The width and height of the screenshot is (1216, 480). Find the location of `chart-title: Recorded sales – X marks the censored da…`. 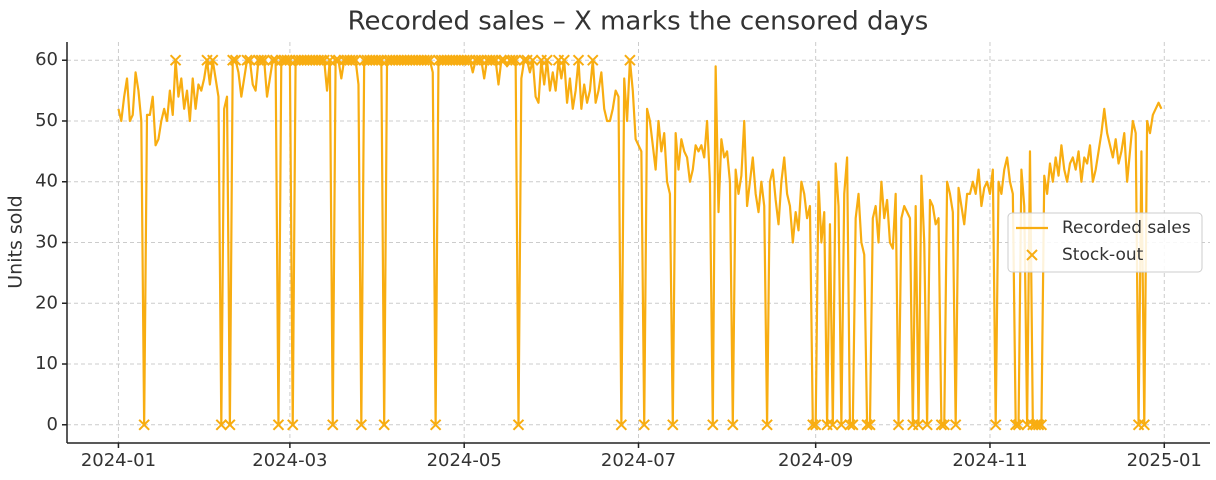

chart-title: Recorded sales – X marks the censored da… is located at coordinates (638, 22).